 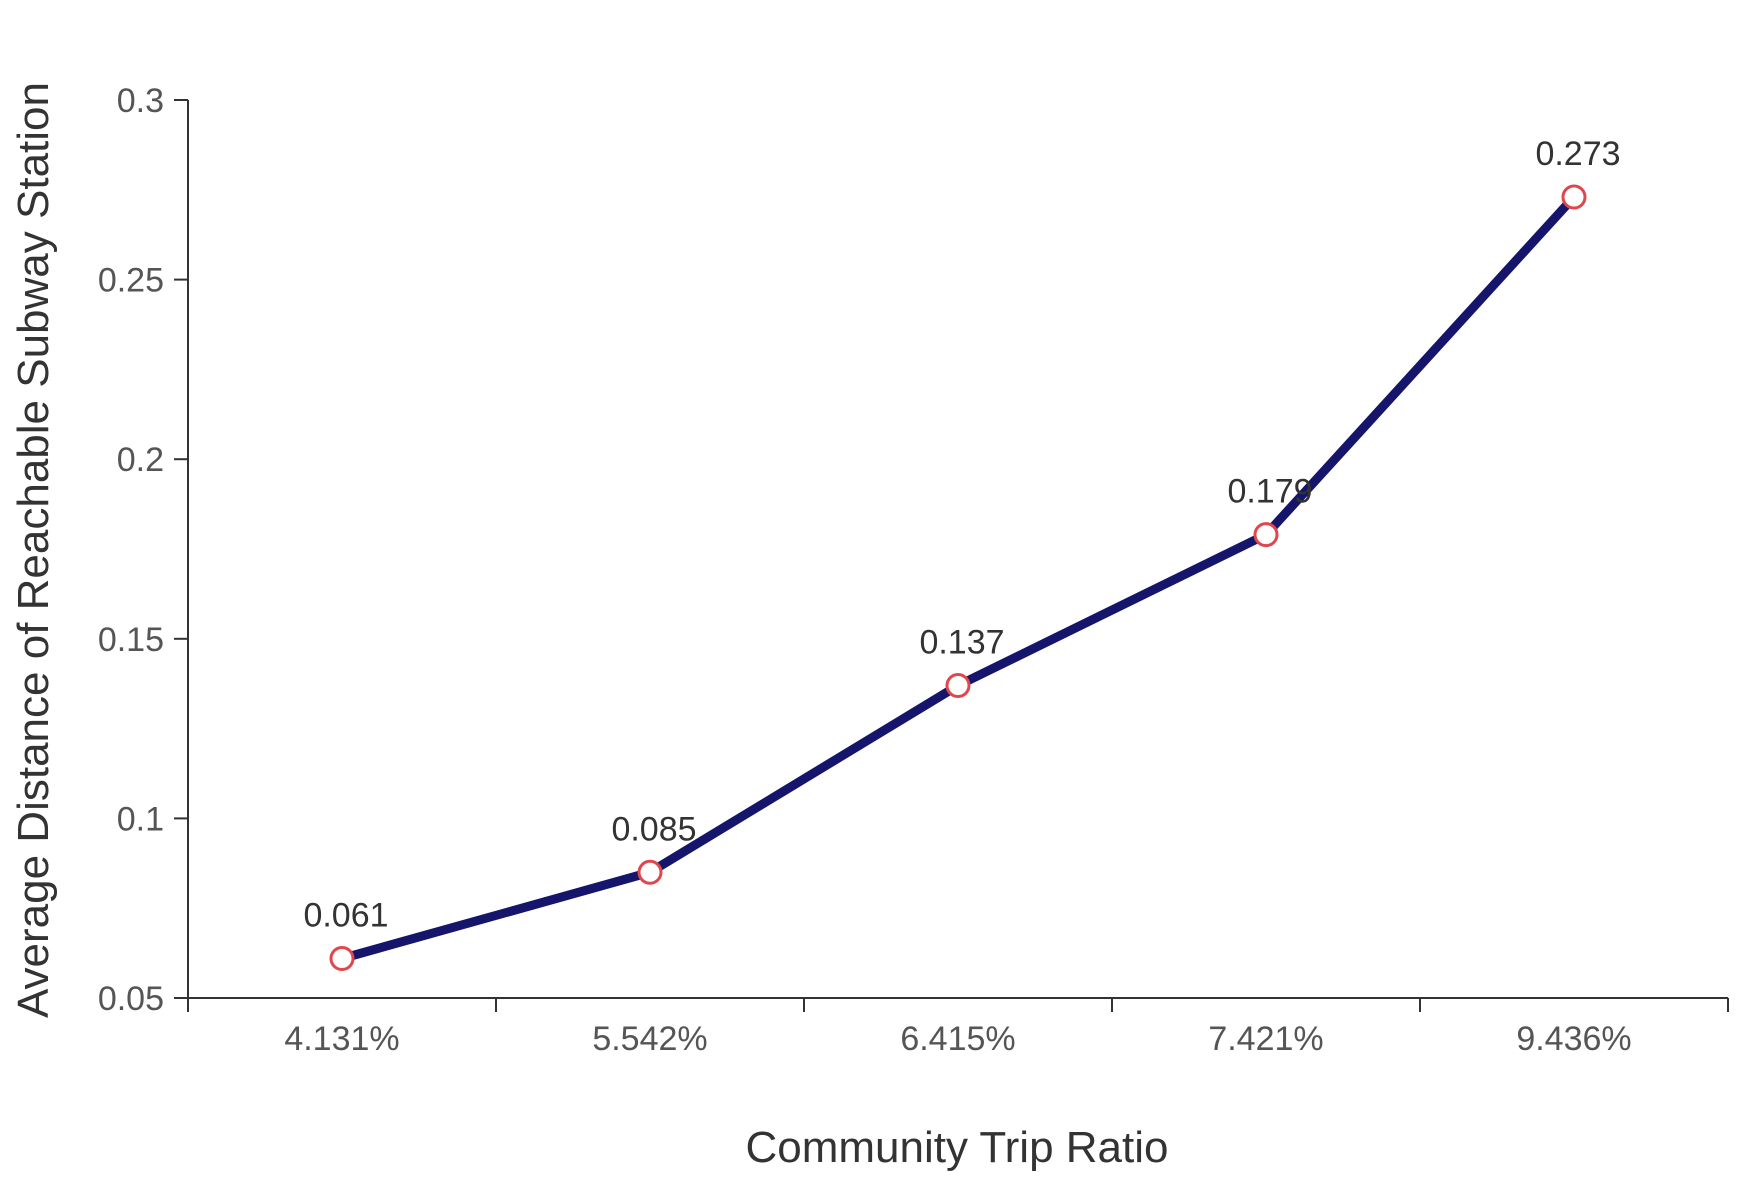 I want to click on data-label: 0.085, so click(x=653, y=829).